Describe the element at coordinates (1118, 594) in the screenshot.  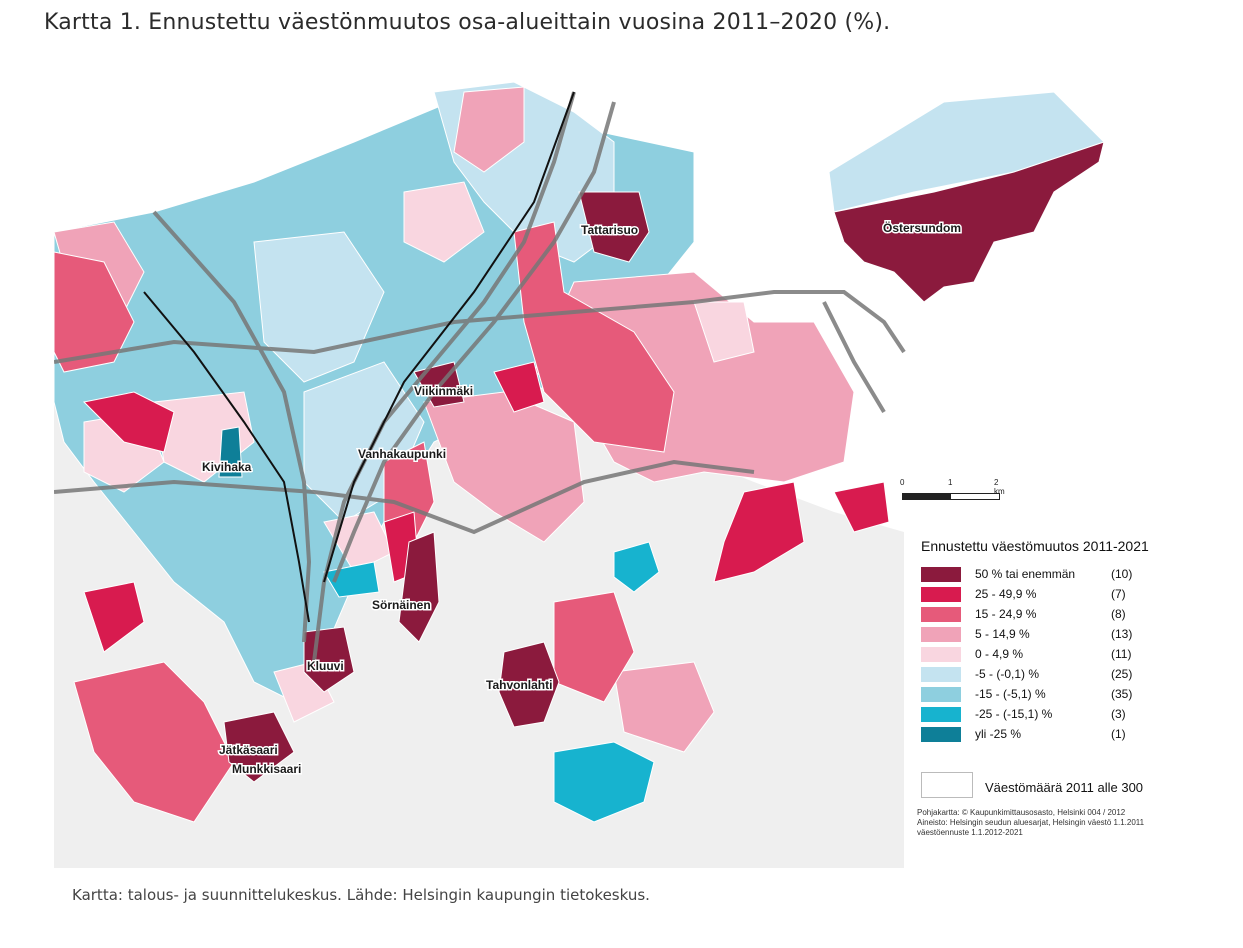
I see `legend-count: (7)` at that location.